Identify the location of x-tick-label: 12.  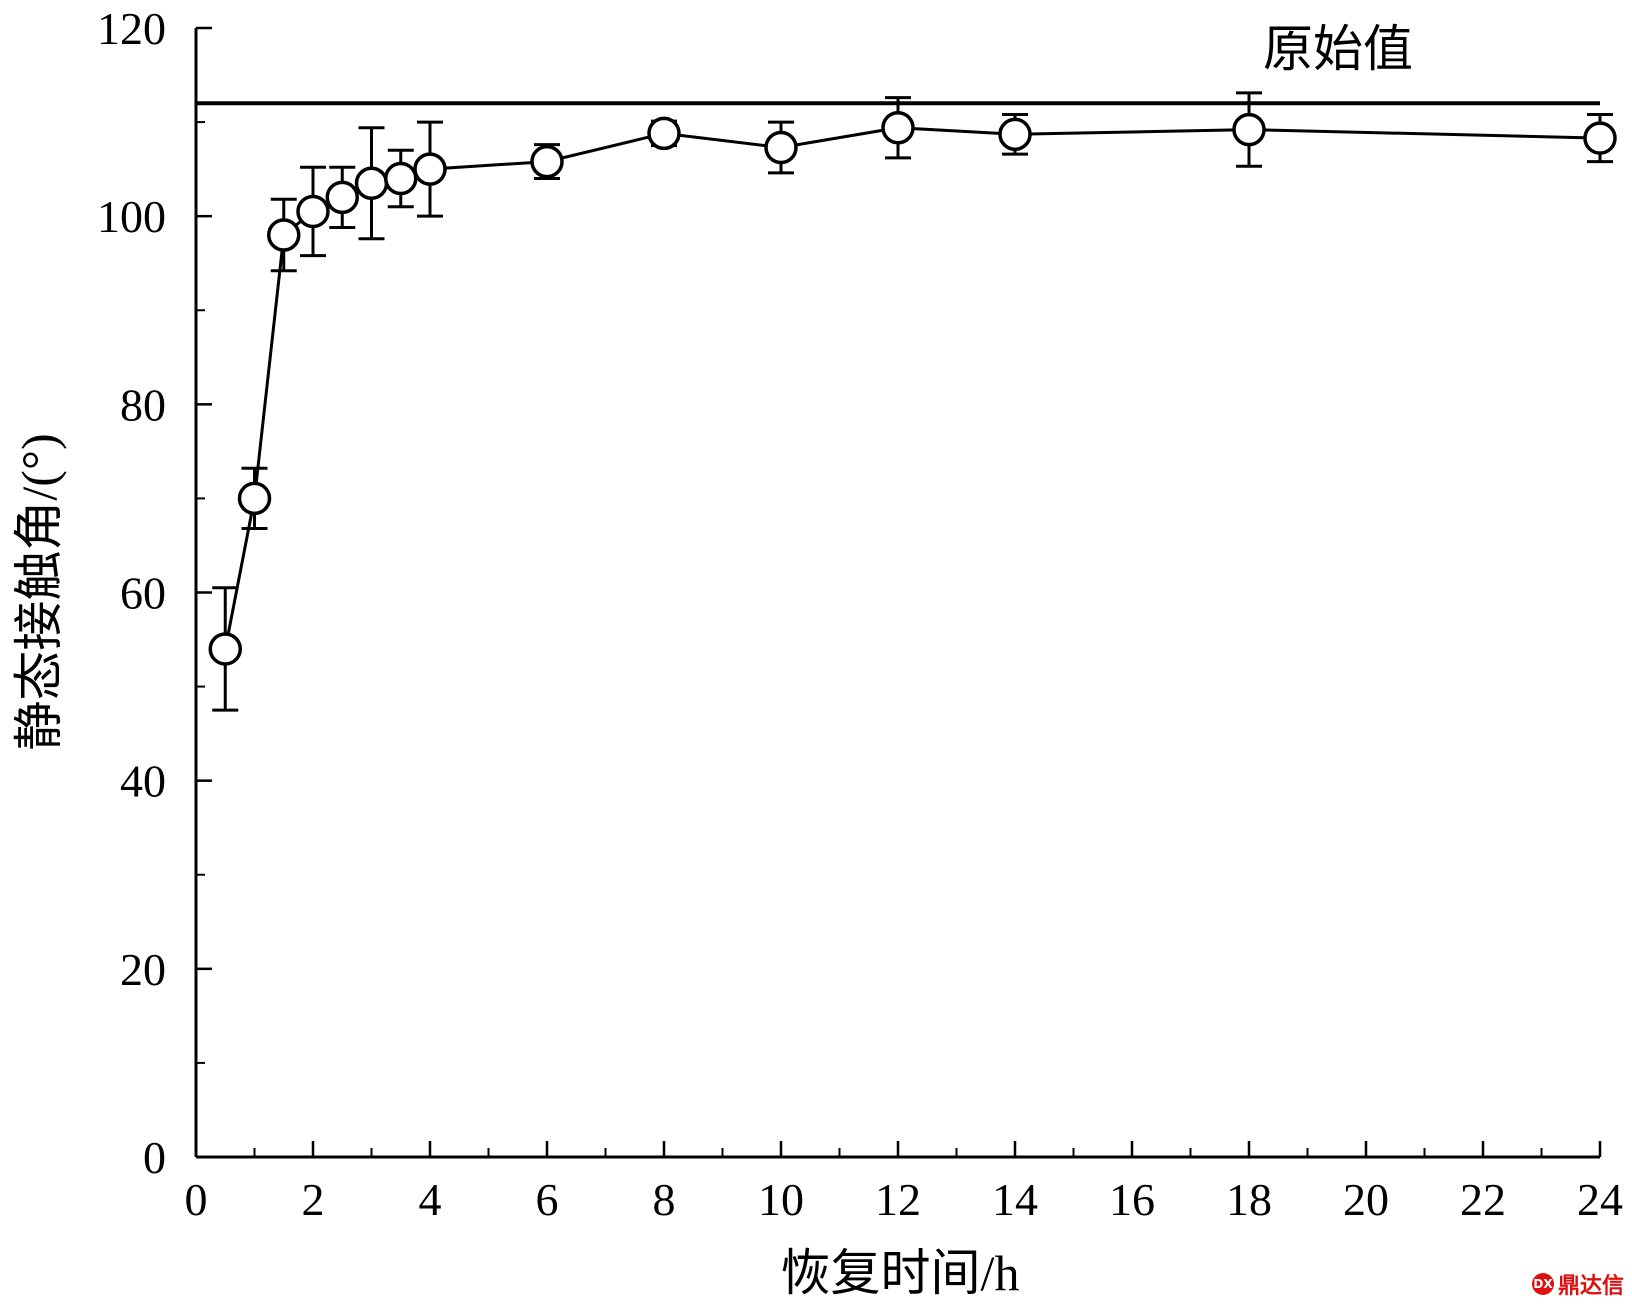
(898, 1199).